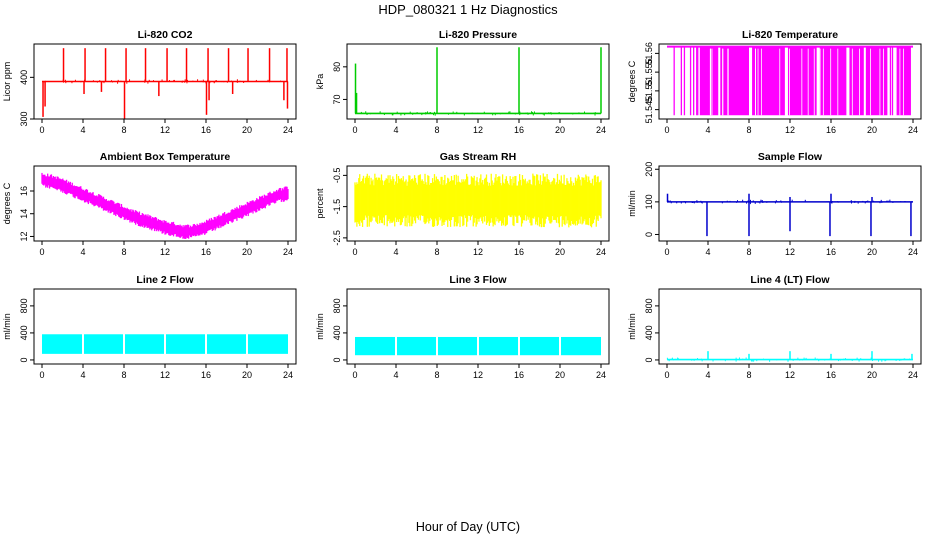  What do you see at coordinates (649, 53) in the screenshot?
I see `y-tick-label: 51.56` at bounding box center [649, 53].